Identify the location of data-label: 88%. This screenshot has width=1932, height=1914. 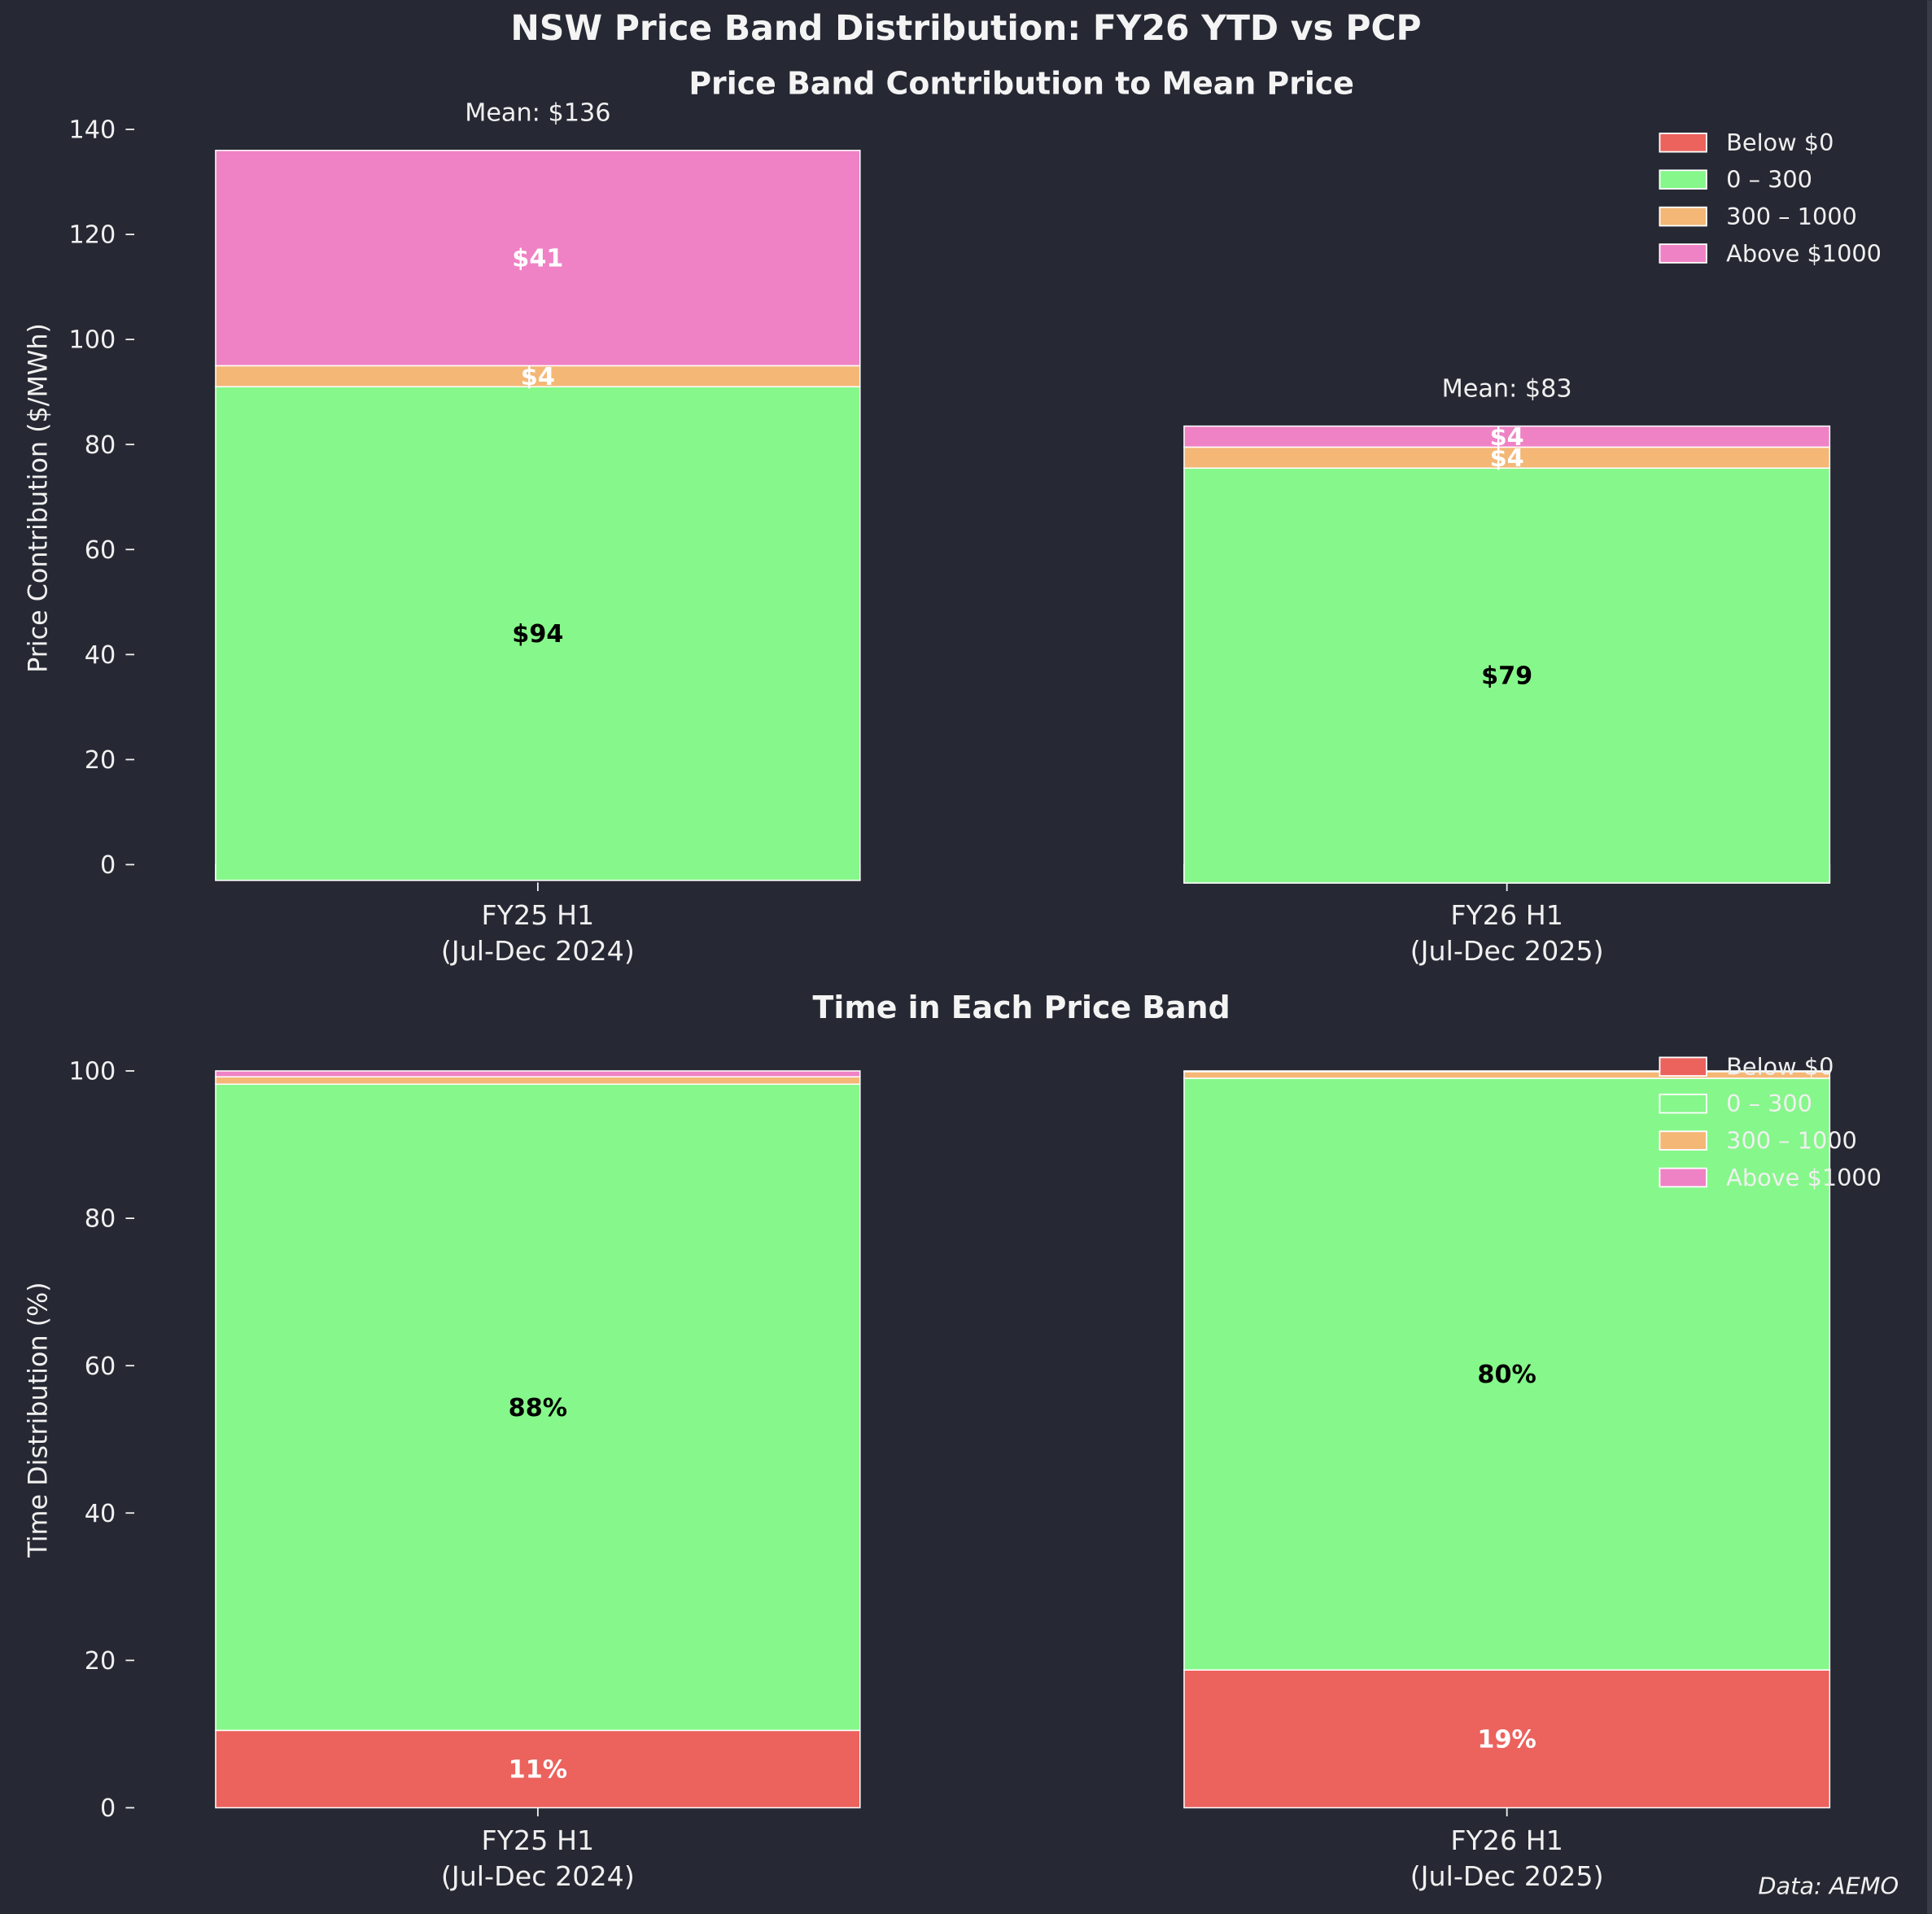
(538, 1408).